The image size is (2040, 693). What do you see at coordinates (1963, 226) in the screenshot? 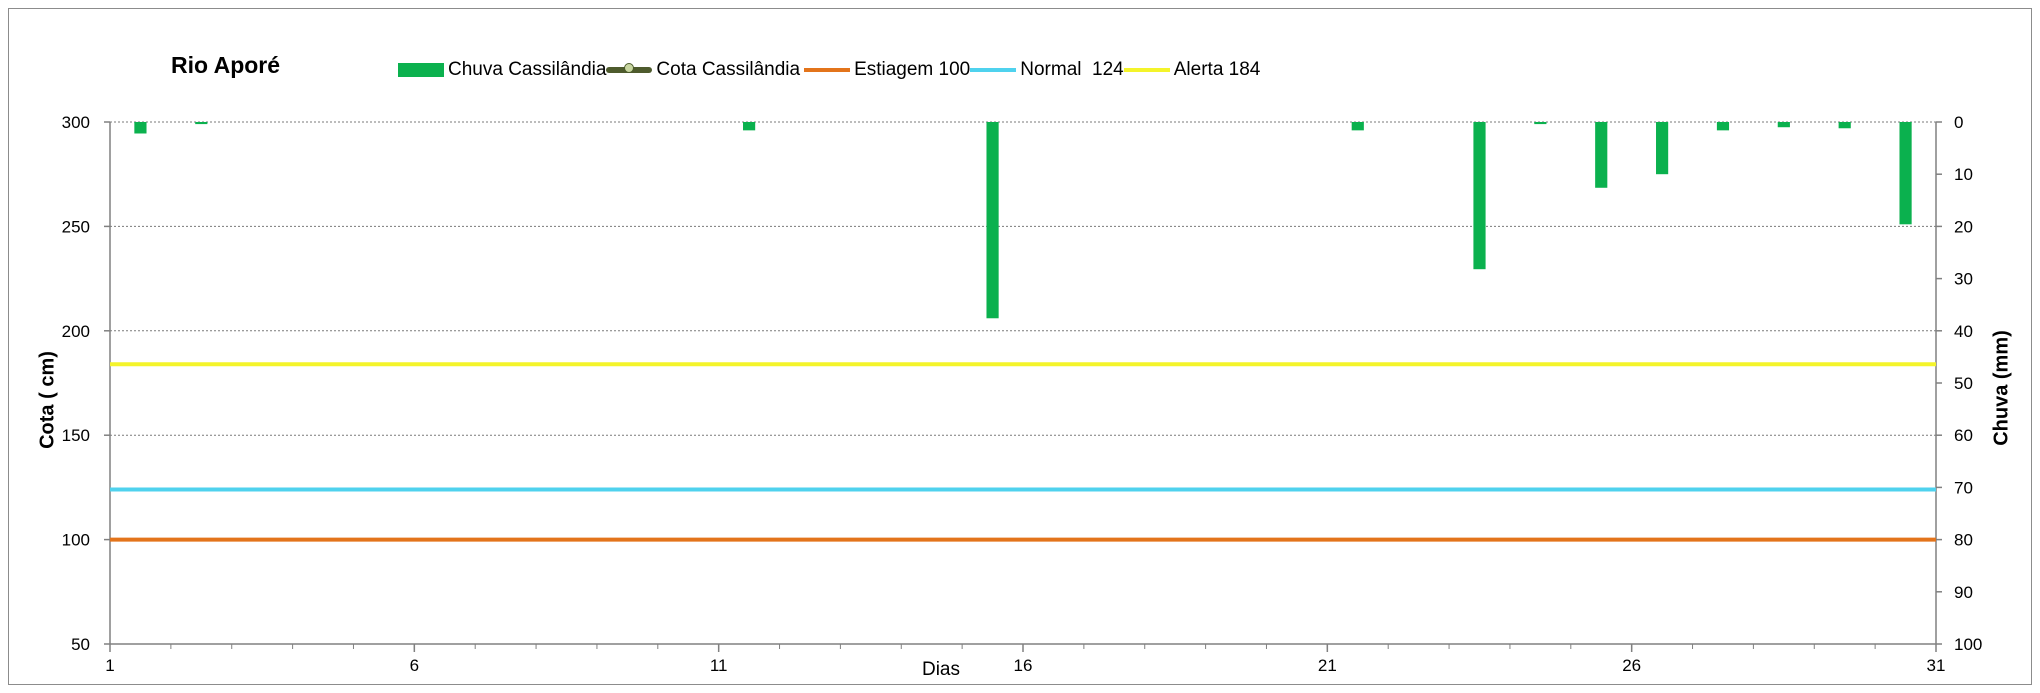
I see `y-right-tick-label: 20` at bounding box center [1963, 226].